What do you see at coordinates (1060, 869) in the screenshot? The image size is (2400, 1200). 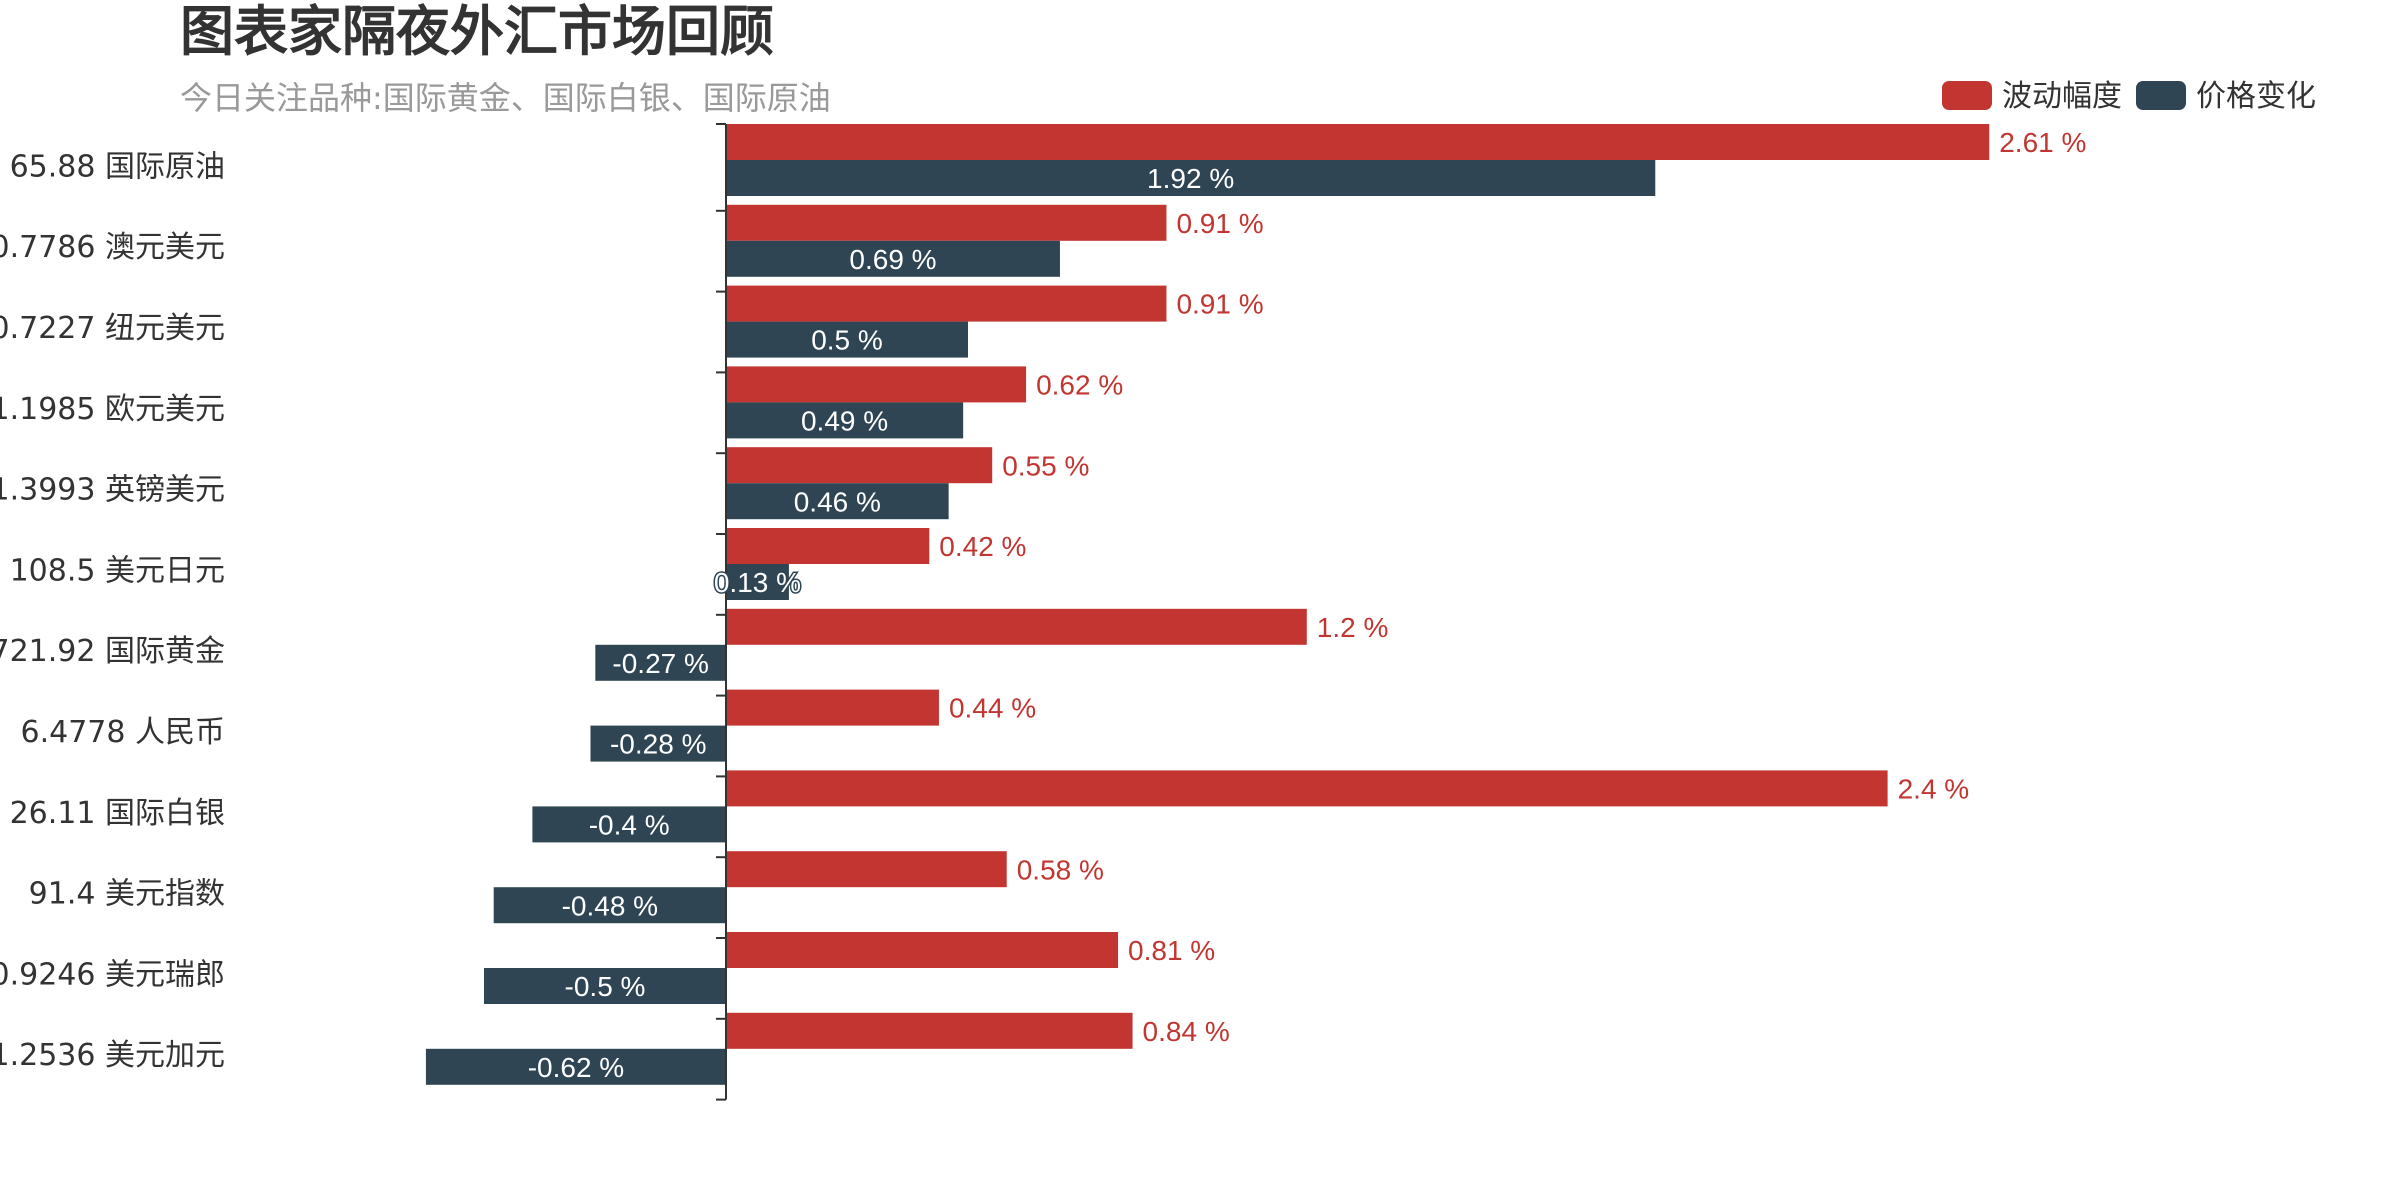 I see `value-label-volatility-10: 0.58 %` at bounding box center [1060, 869].